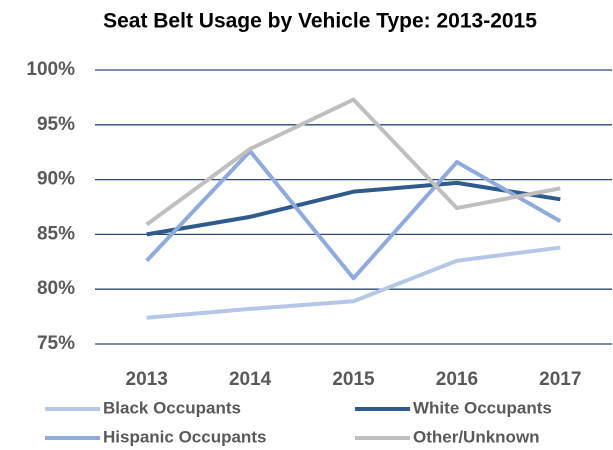 This screenshot has width=613, height=450. I want to click on y-tick-label: 90%, so click(56, 179).